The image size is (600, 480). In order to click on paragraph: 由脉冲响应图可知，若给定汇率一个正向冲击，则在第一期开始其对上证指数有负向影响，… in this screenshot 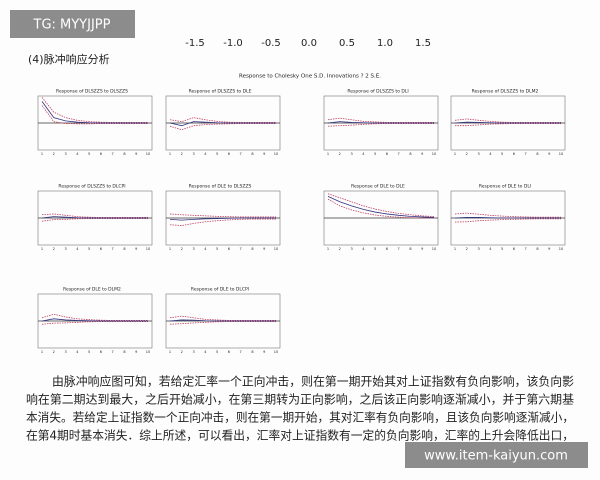, I will do `click(300, 408)`.